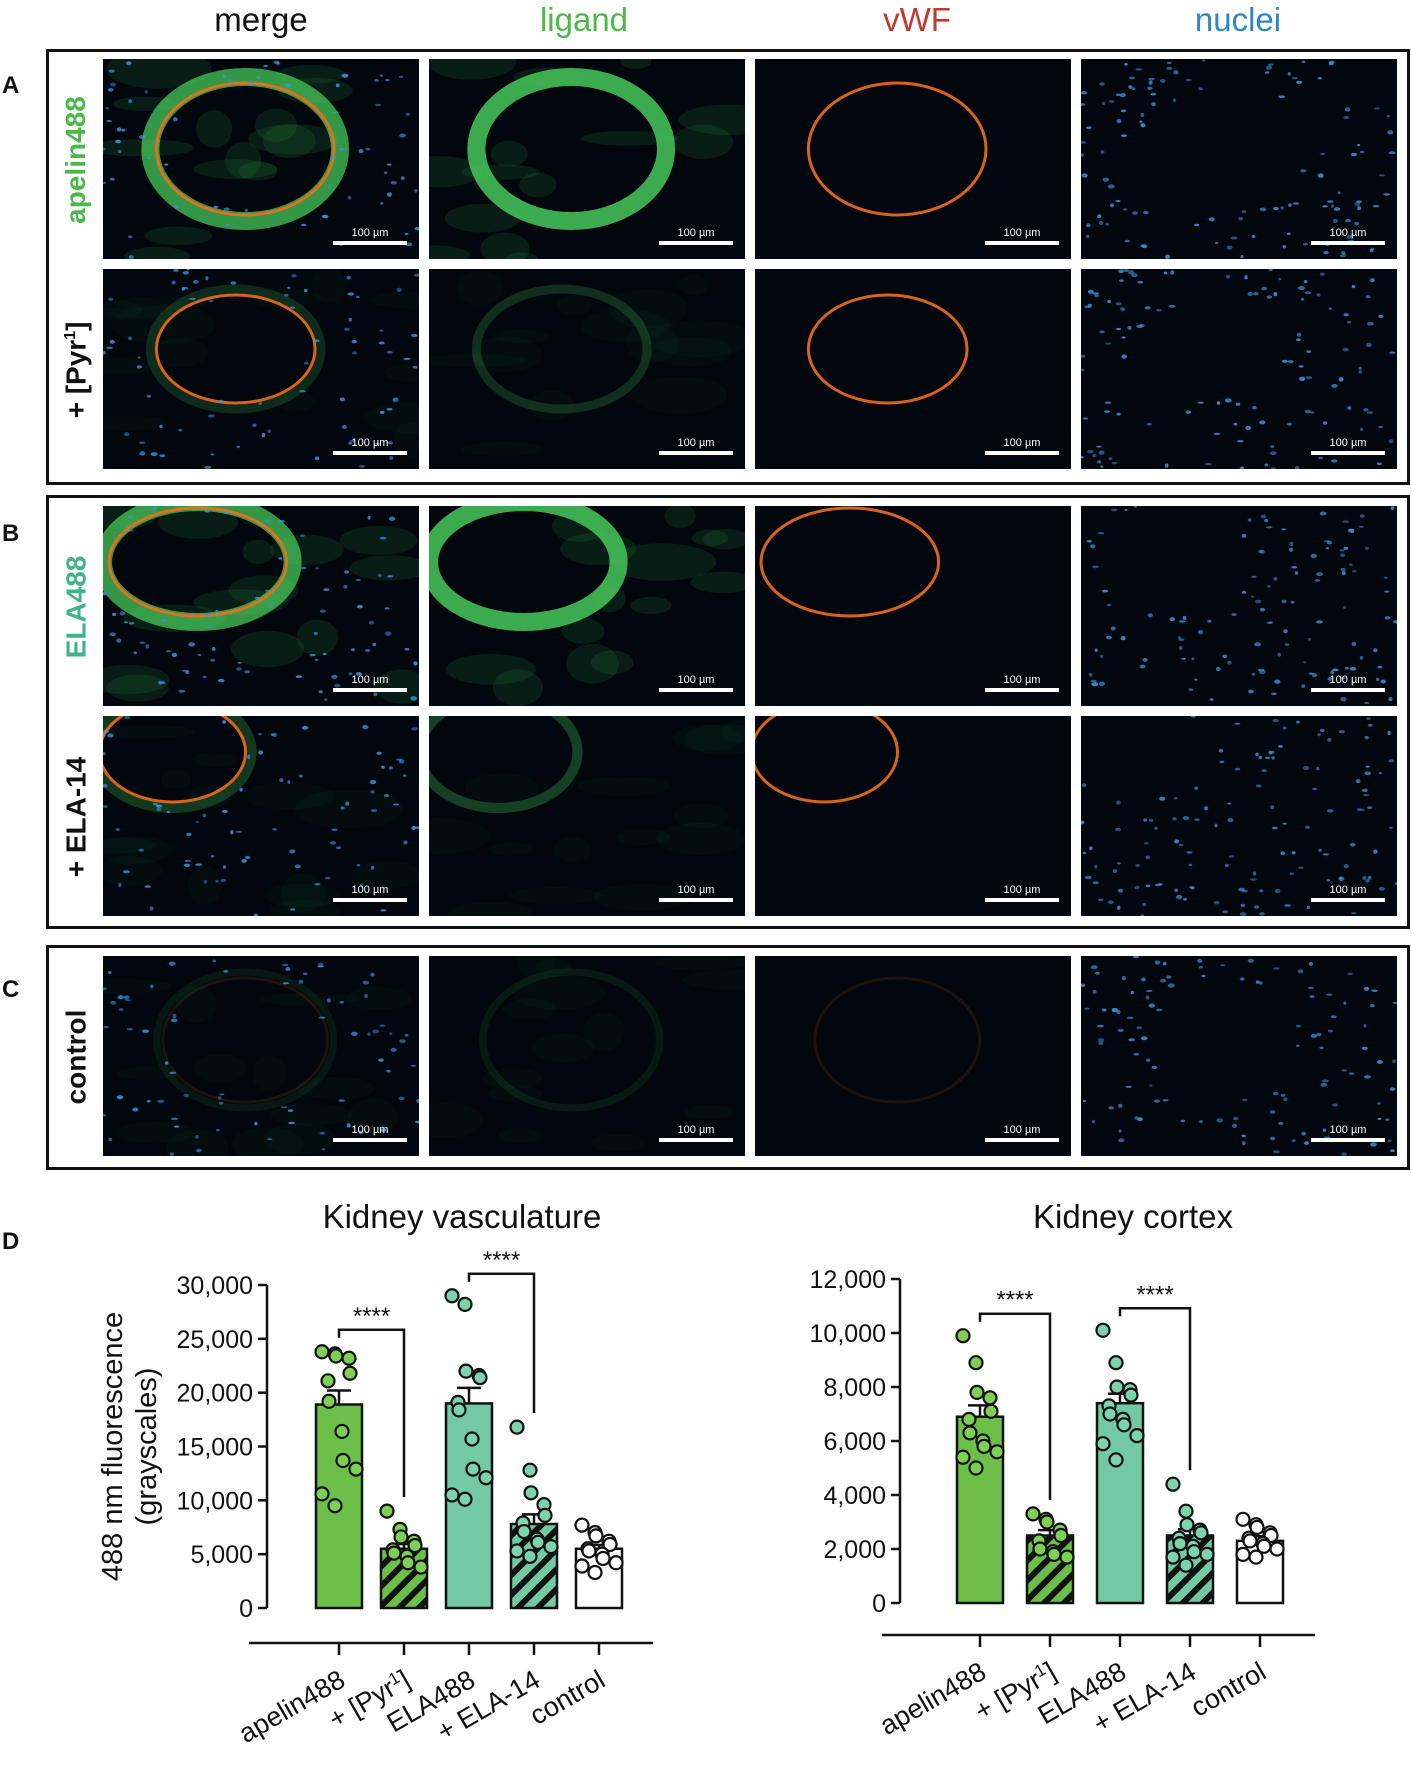 The width and height of the screenshot is (1412, 1775). What do you see at coordinates (70, 335) in the screenshot?
I see `pyr-sup: 1` at bounding box center [70, 335].